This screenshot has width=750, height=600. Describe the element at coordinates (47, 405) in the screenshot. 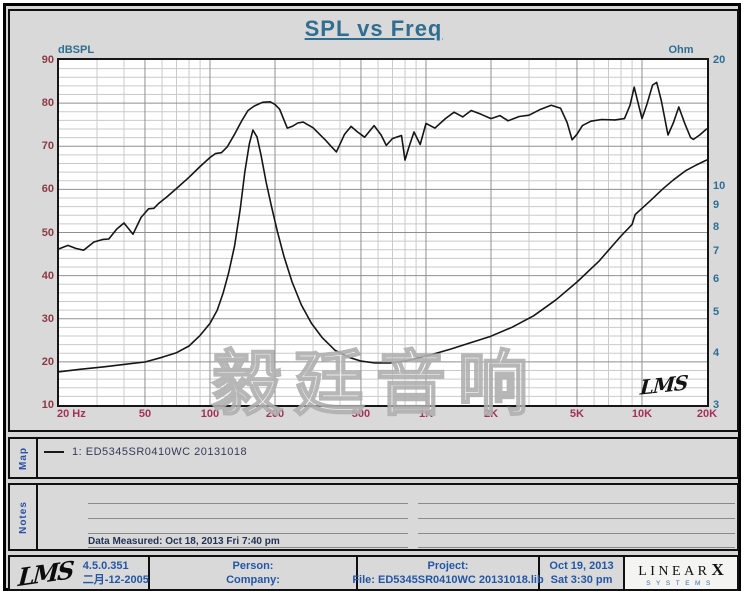

I see `y-left-tick-label: 10` at that location.